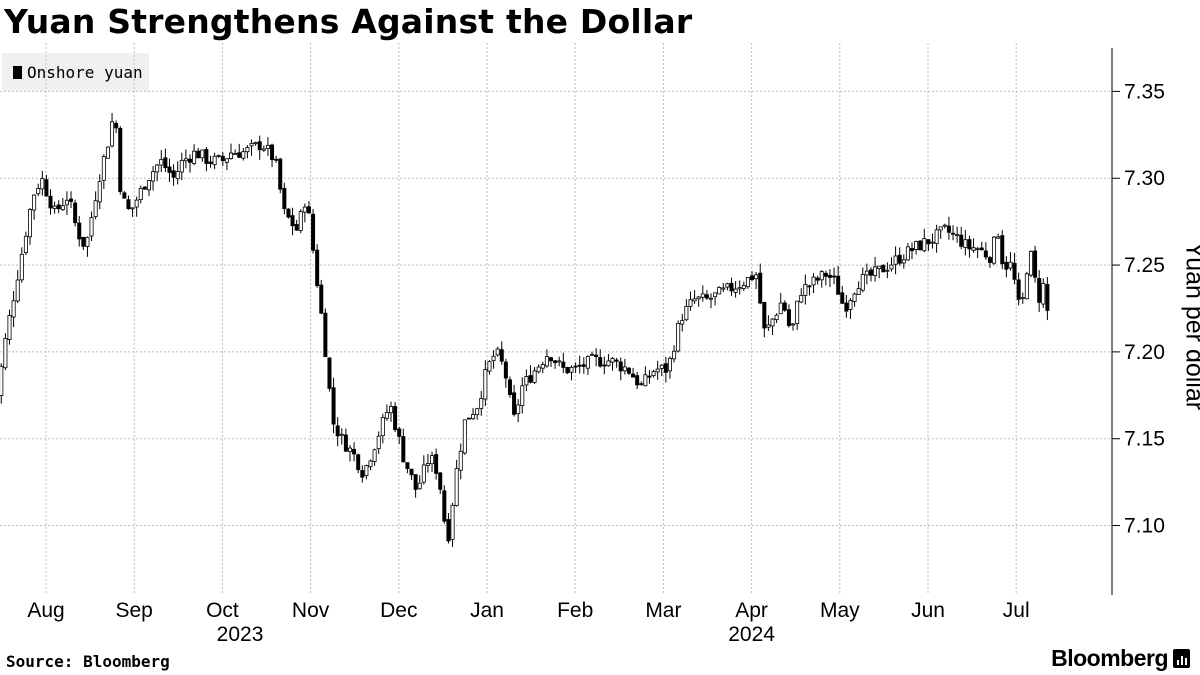 Image resolution: width=1200 pixels, height=675 pixels. Describe the element at coordinates (75, 72) in the screenshot. I see `legend: Onshore yuan` at that location.